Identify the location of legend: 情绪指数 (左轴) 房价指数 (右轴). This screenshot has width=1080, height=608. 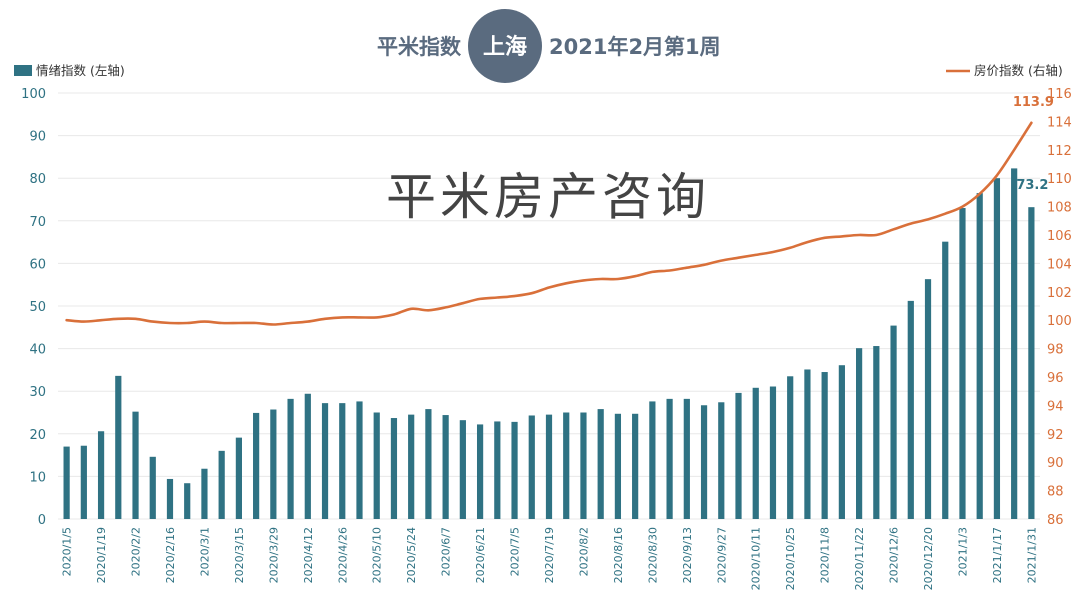
(538, 70).